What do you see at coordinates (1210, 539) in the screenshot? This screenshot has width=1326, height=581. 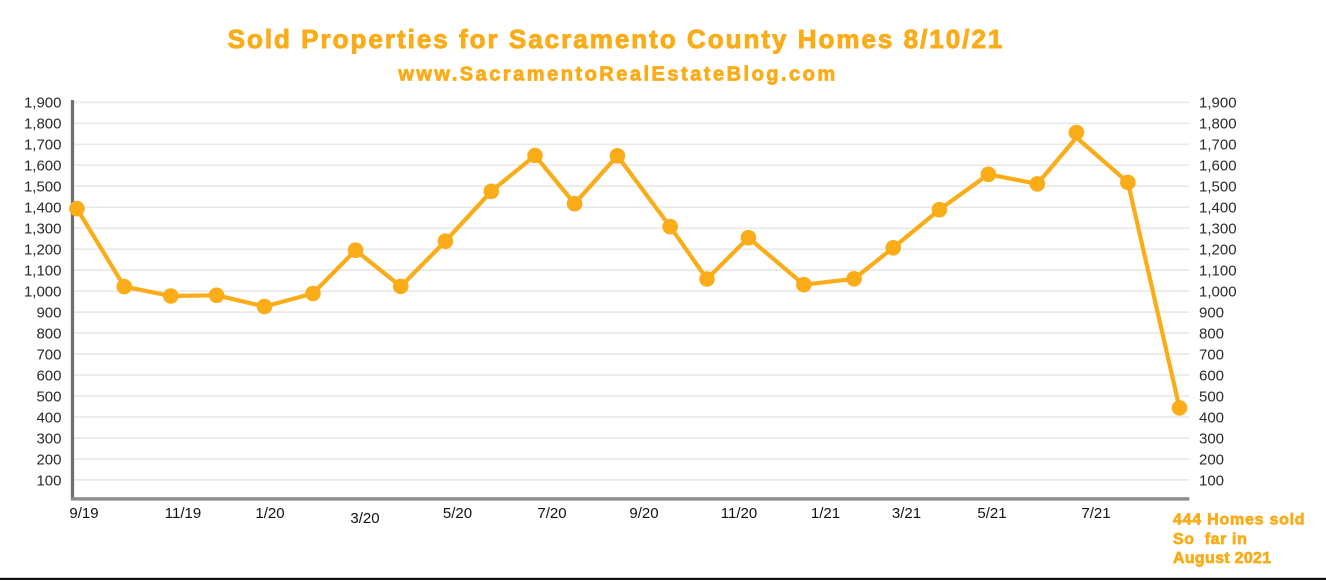 I see `svg-text: So far in` at bounding box center [1210, 539].